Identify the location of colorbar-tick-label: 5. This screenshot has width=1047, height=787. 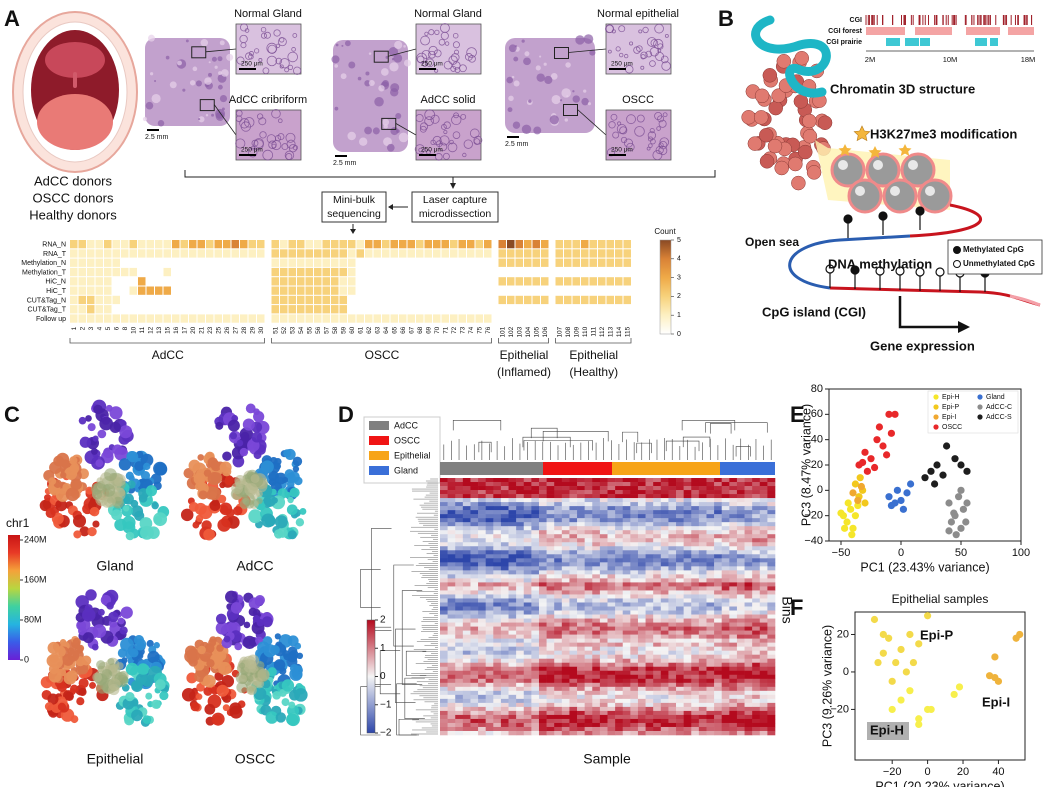
(679, 240).